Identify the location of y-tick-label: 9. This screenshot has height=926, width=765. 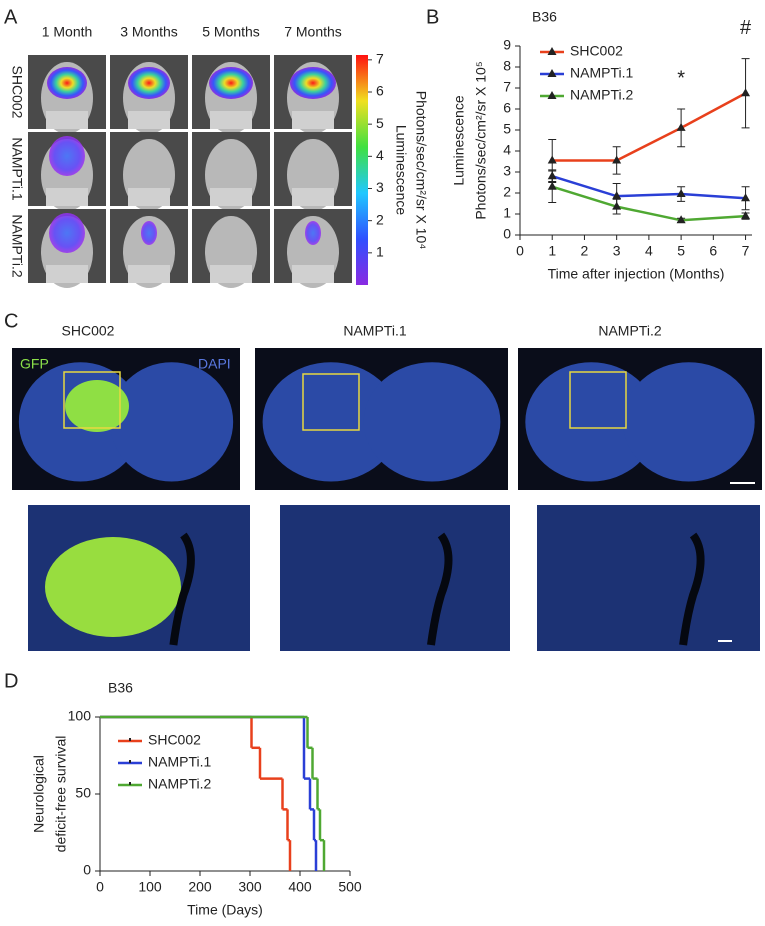
(507, 45).